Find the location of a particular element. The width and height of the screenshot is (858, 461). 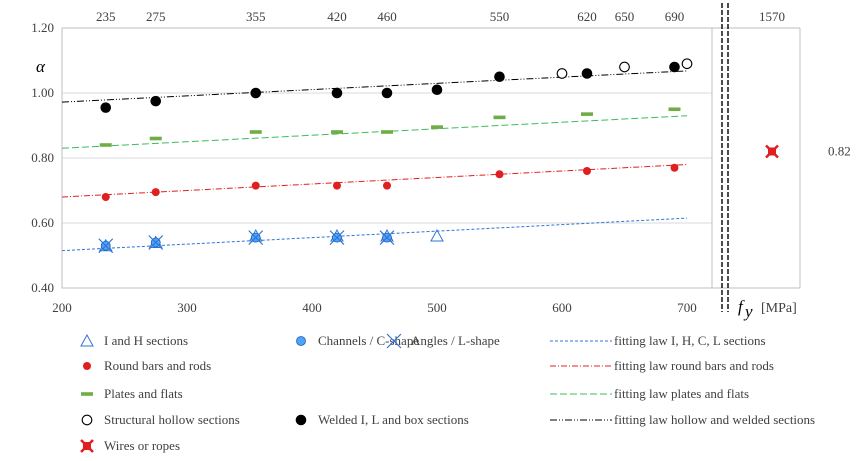

legend-label: fitting law plates and flats is located at coordinates (681, 393).